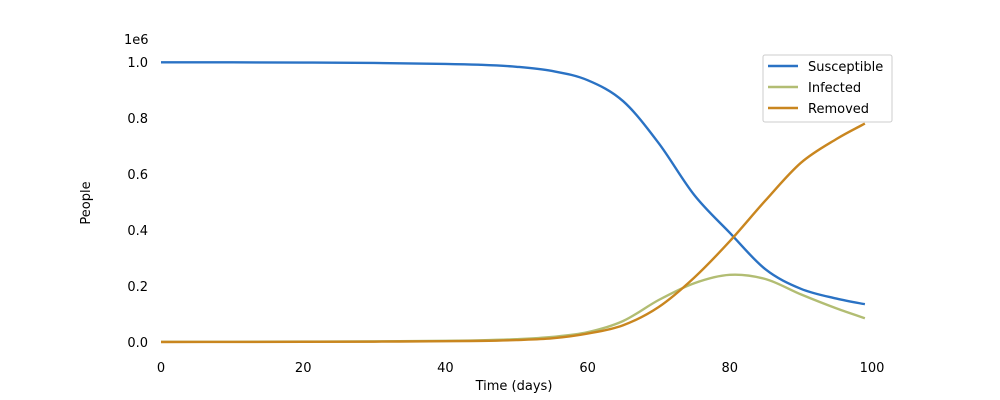 This screenshot has height=400, width=1000. What do you see at coordinates (513, 308) in the screenshot?
I see `series-line-infected` at bounding box center [513, 308].